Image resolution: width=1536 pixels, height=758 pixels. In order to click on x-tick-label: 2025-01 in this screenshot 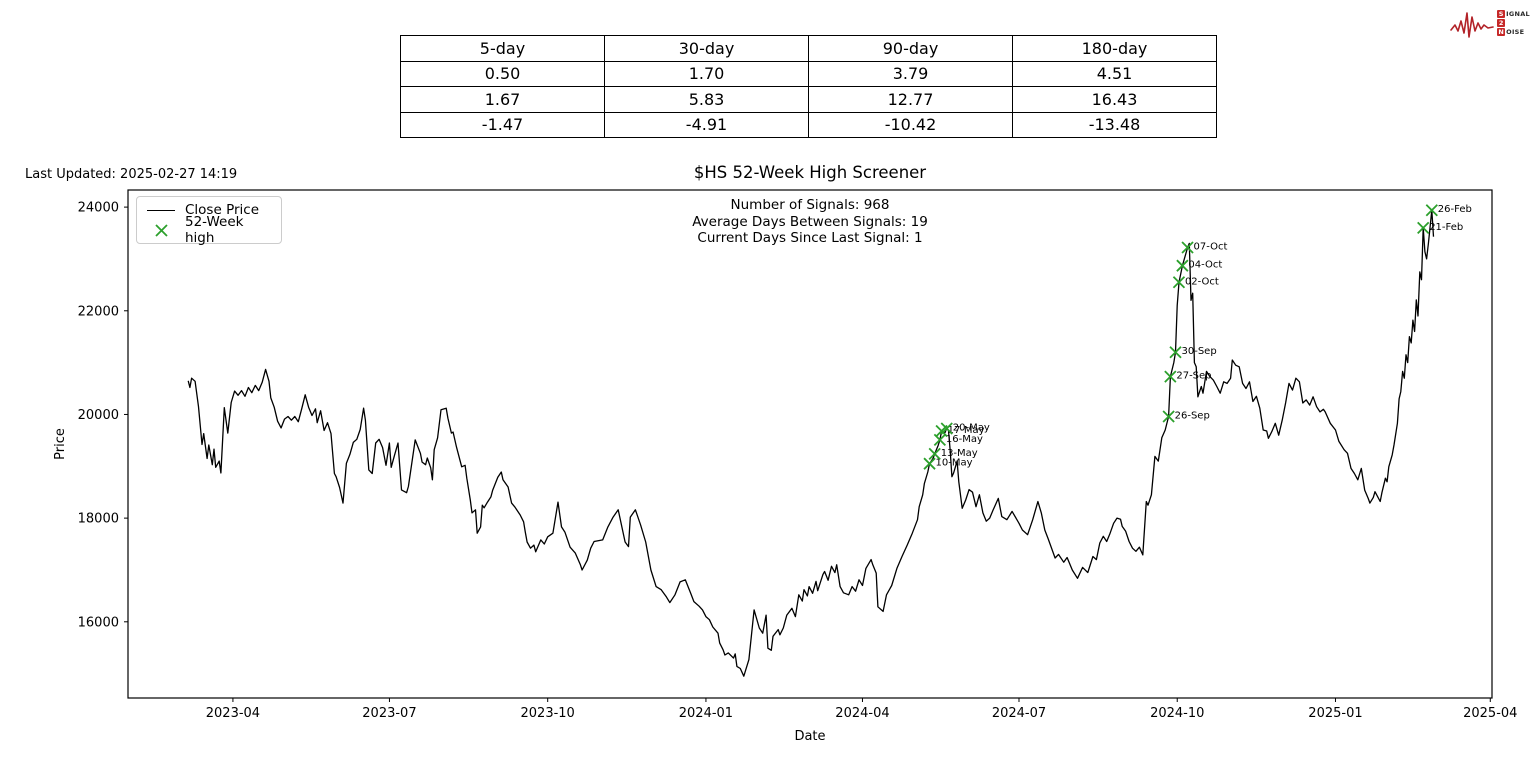, I will do `click(1335, 713)`.